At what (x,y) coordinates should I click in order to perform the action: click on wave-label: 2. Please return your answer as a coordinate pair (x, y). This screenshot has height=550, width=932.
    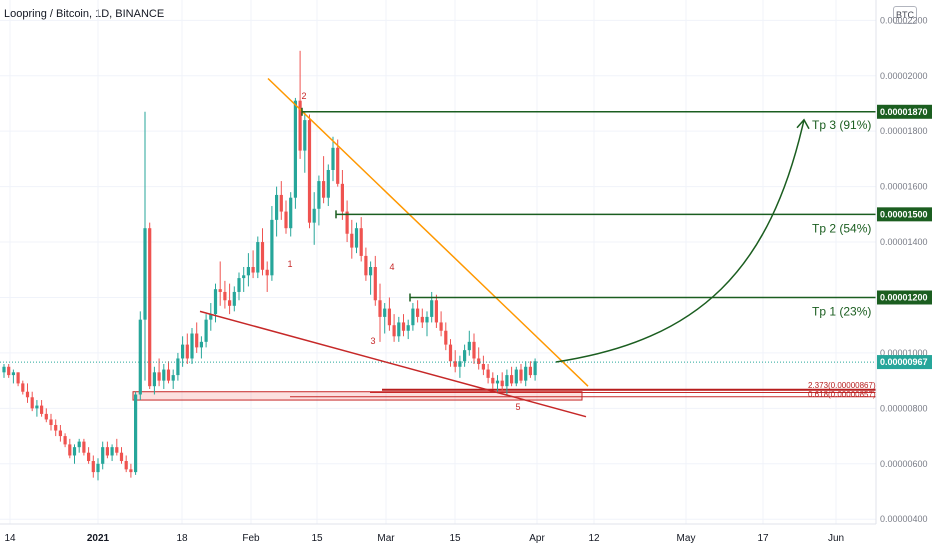
    Looking at the image, I should click on (303, 96).